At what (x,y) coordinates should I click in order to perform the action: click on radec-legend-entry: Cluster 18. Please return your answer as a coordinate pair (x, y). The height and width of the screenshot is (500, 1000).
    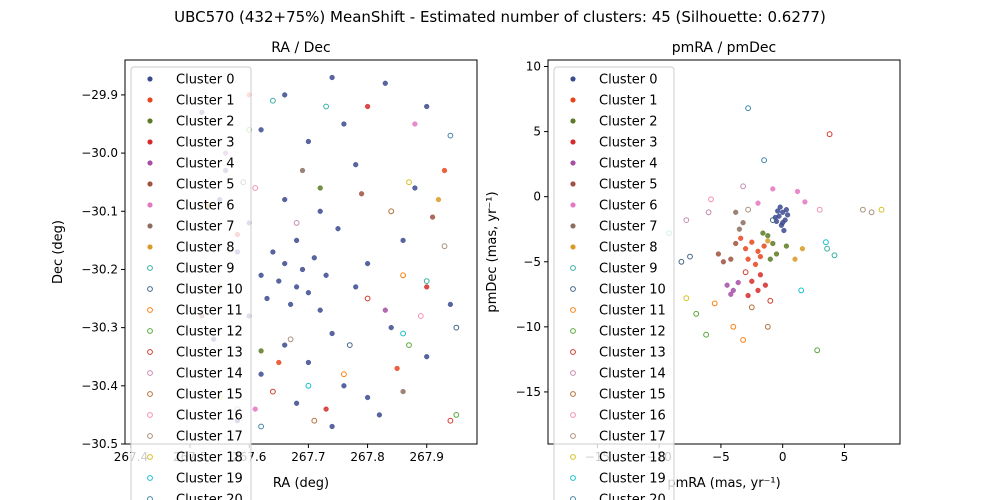
    Looking at the image, I should click on (209, 458).